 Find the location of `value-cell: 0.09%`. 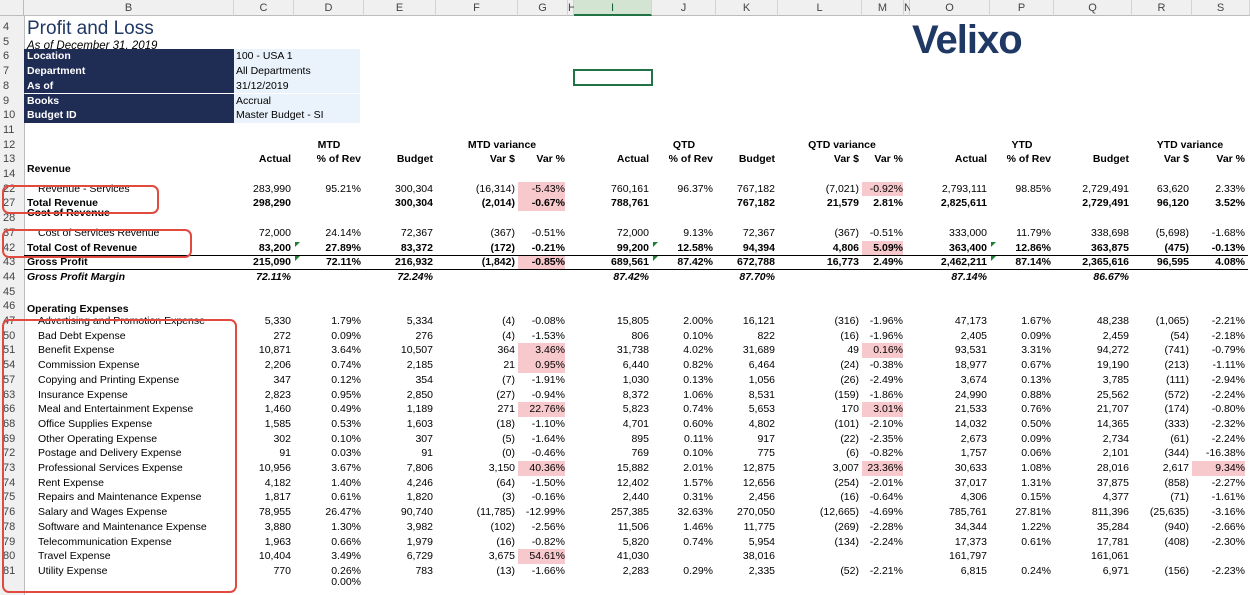

value-cell: 0.09% is located at coordinates (1036, 438).